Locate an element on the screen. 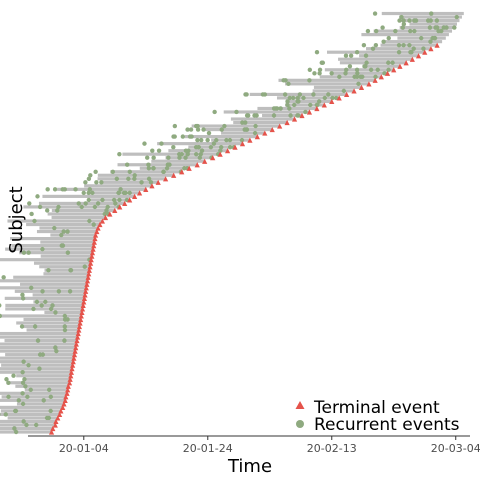  x-tick-label: 20-03-04 is located at coordinates (455, 448).